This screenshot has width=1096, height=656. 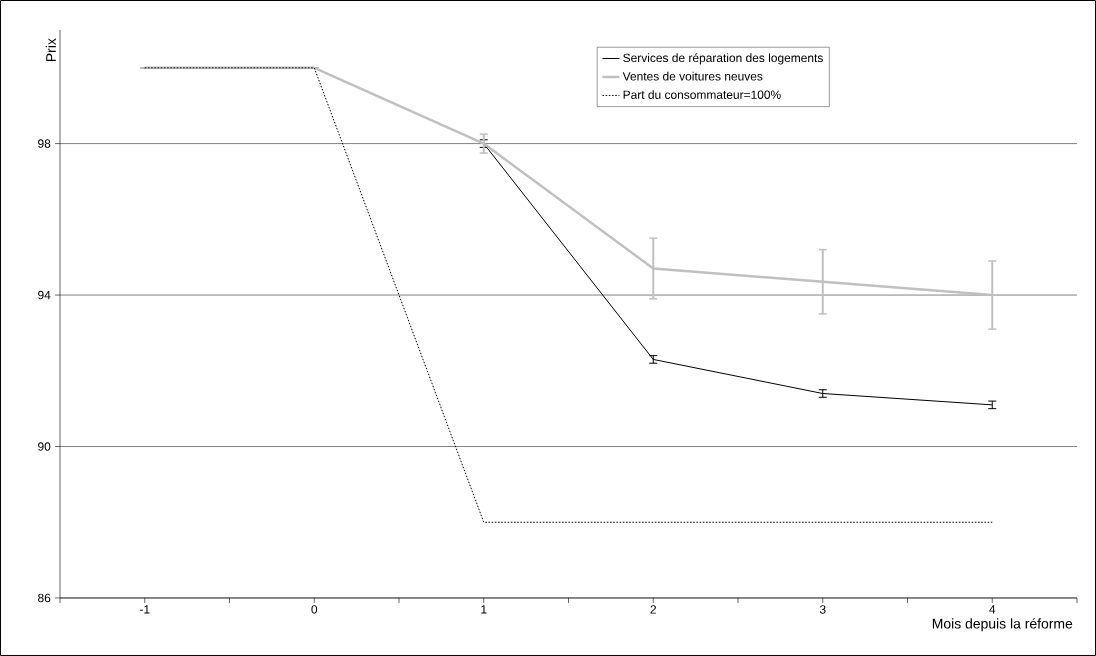 I want to click on x-tick-label: 3, so click(x=822, y=609).